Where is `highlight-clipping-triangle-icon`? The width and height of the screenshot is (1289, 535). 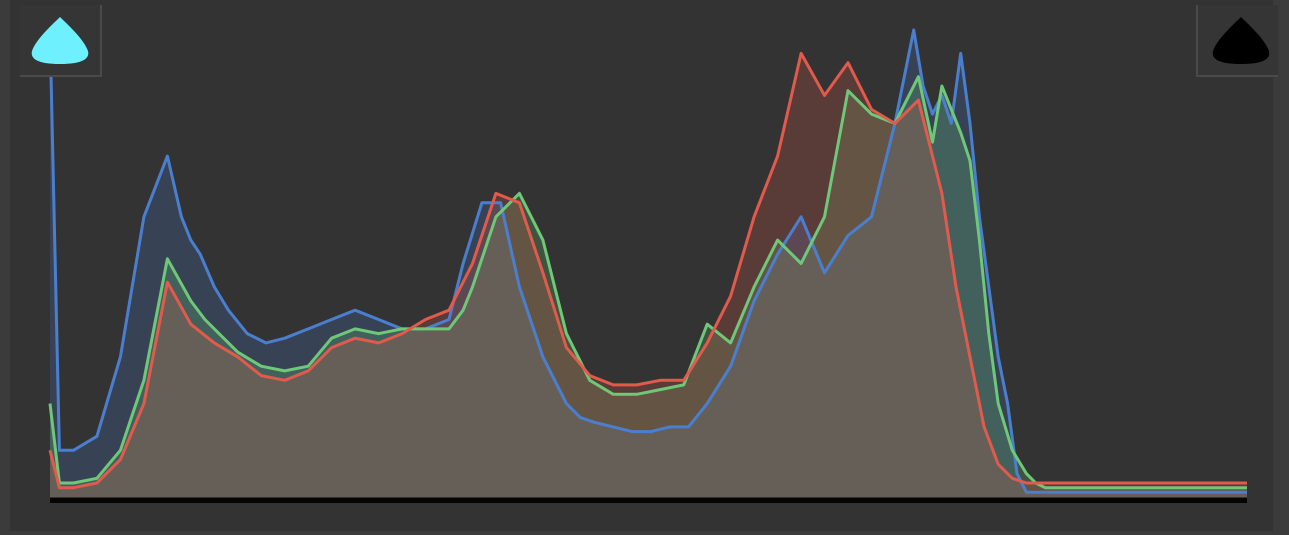 highlight-clipping-triangle-icon is located at coordinates (1241, 40).